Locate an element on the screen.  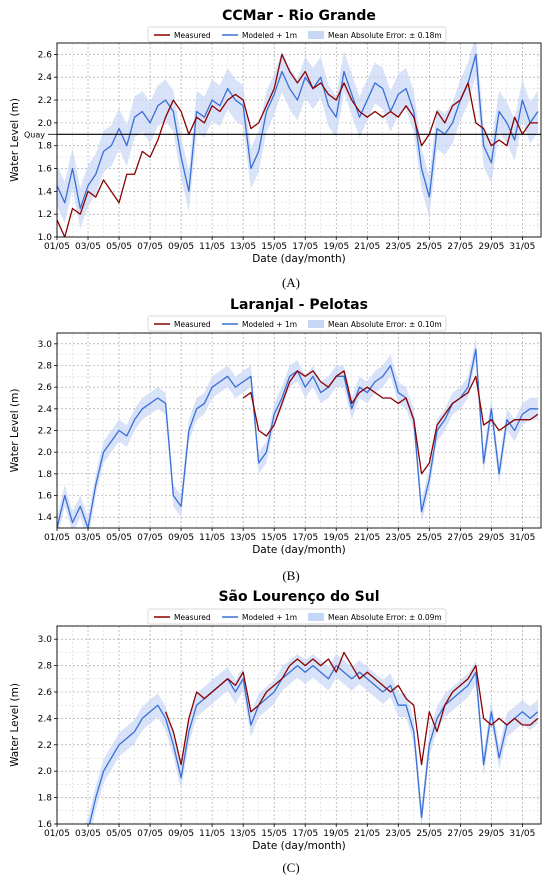
legend-label-error-band: Mean Absolute Error: ± 0.09m is located at coordinates (385, 617).